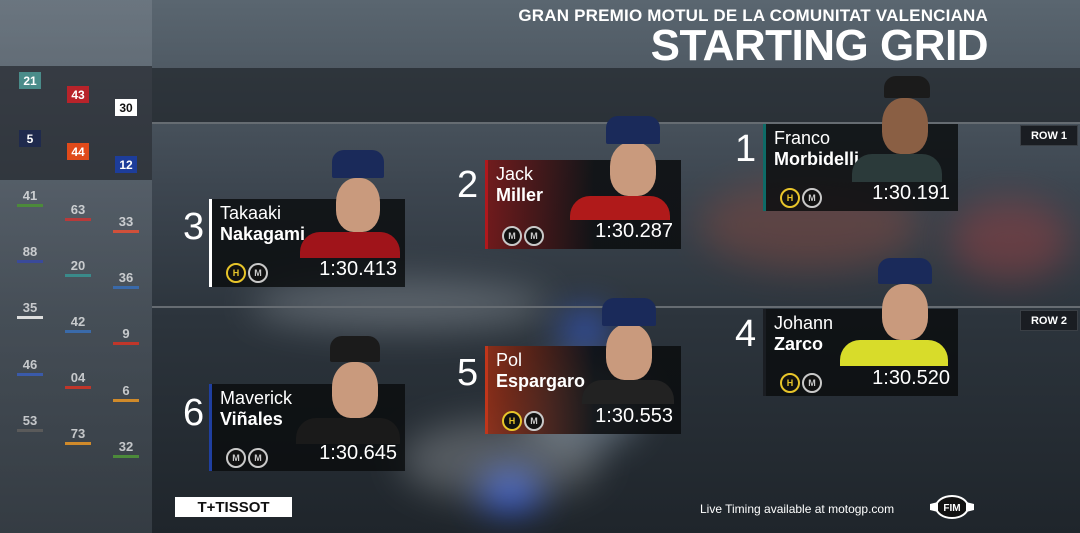 This screenshot has height=533, width=1080. I want to click on qualifying-time: 1:30.413, so click(358, 269).